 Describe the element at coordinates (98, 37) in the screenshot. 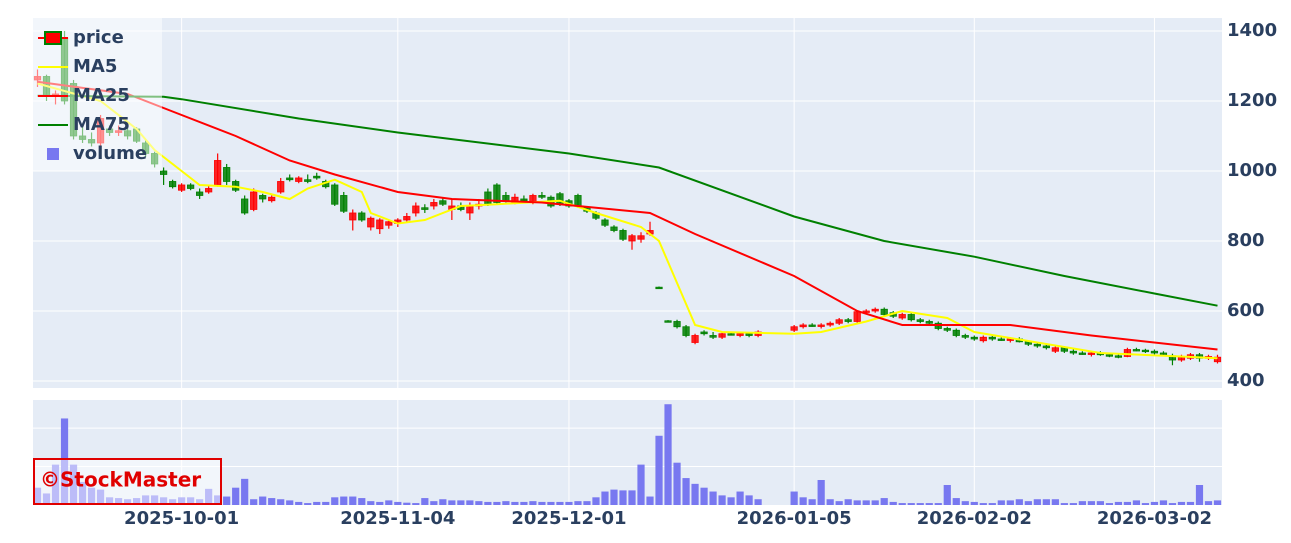

I see `legend-label: price` at that location.